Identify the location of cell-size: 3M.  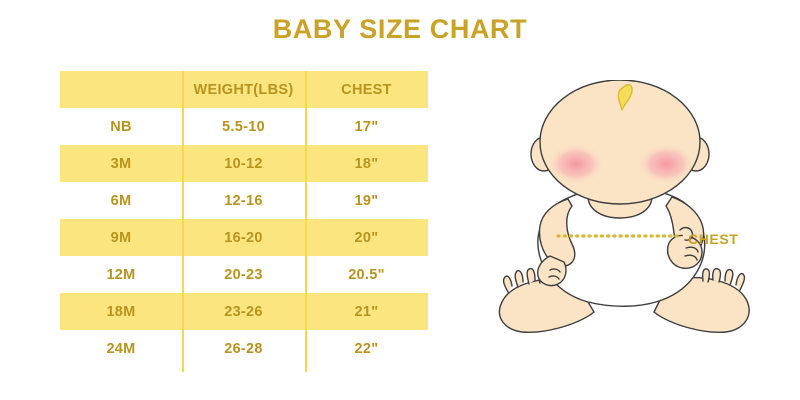
(121, 163).